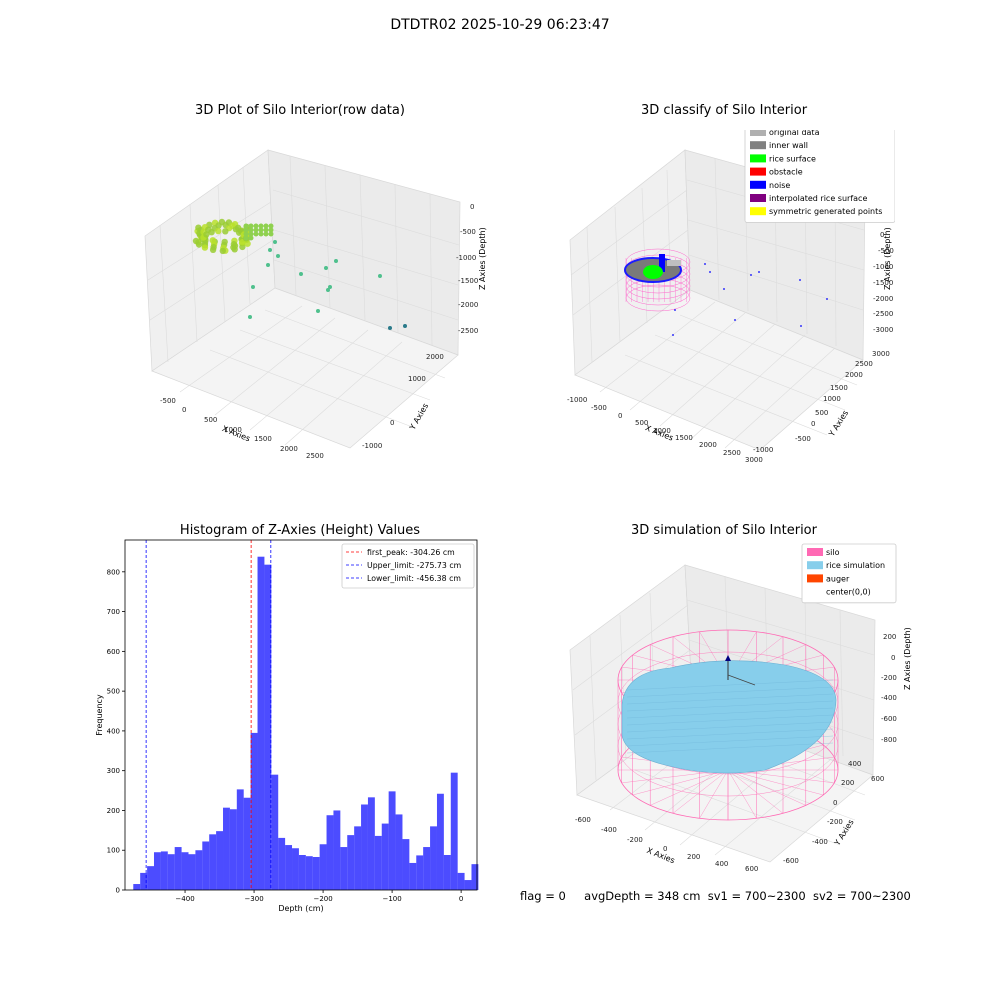 The image size is (1000, 1000). Describe the element at coordinates (751, 869) in the screenshot. I see `sim-x-tick: 600` at that location.